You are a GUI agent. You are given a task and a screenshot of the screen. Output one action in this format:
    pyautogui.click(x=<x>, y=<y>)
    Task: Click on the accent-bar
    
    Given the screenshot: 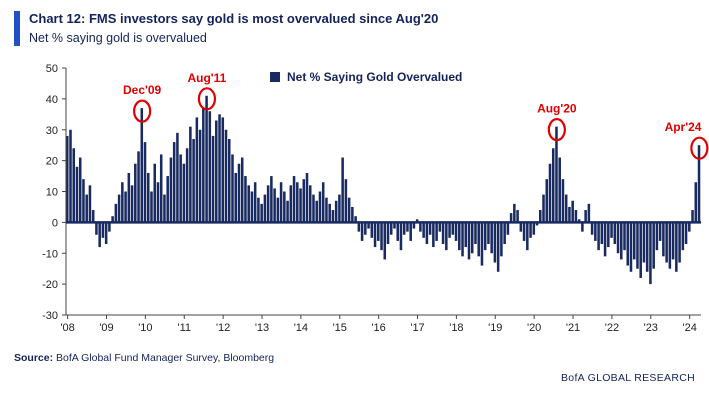 What is the action you would take?
    pyautogui.click(x=17, y=29)
    